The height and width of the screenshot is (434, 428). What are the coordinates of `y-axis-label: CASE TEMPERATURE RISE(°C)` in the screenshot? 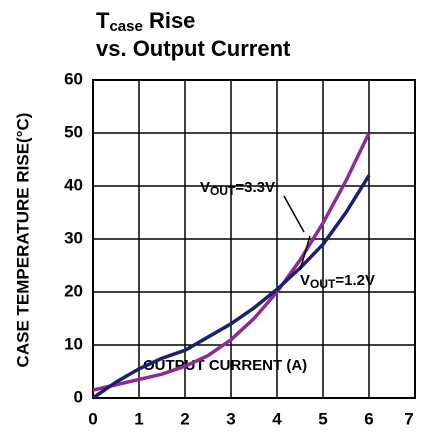 It's located at (22, 240).